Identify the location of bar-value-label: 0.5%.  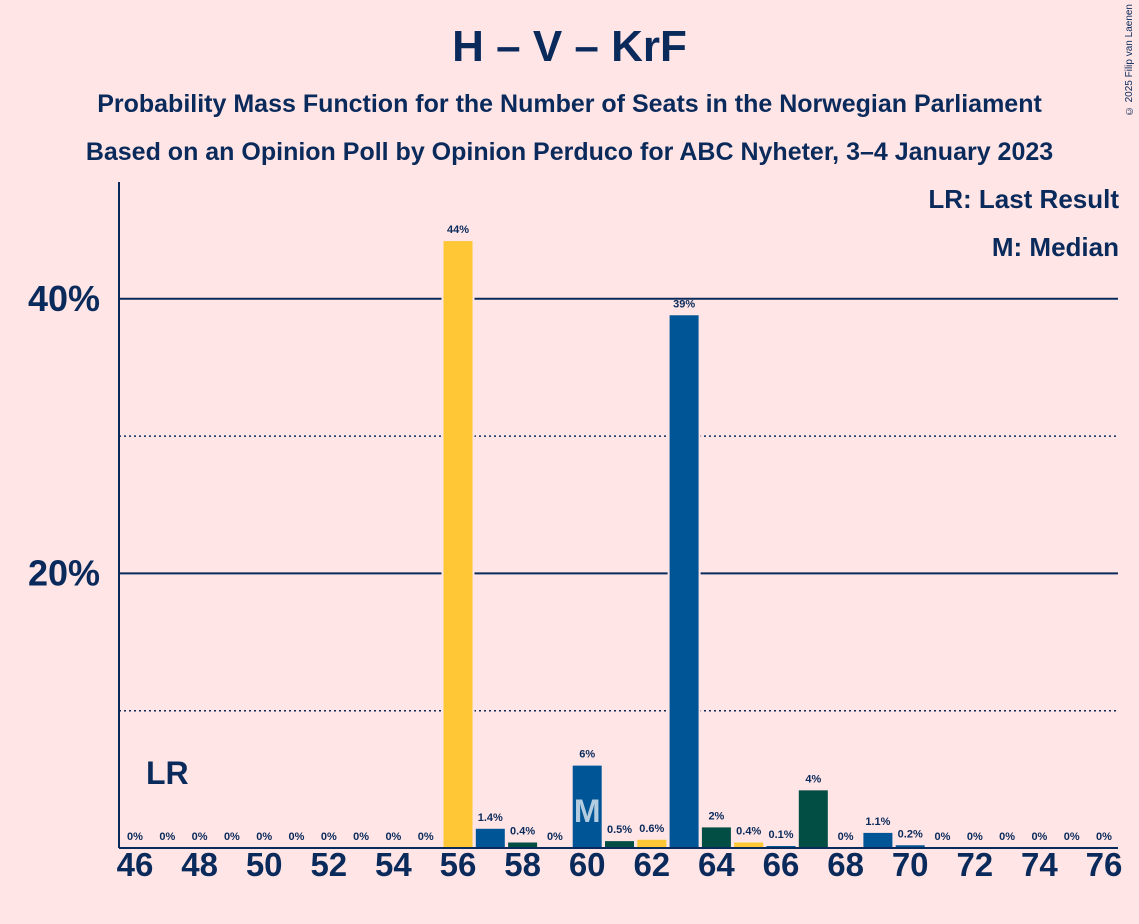
(619, 830).